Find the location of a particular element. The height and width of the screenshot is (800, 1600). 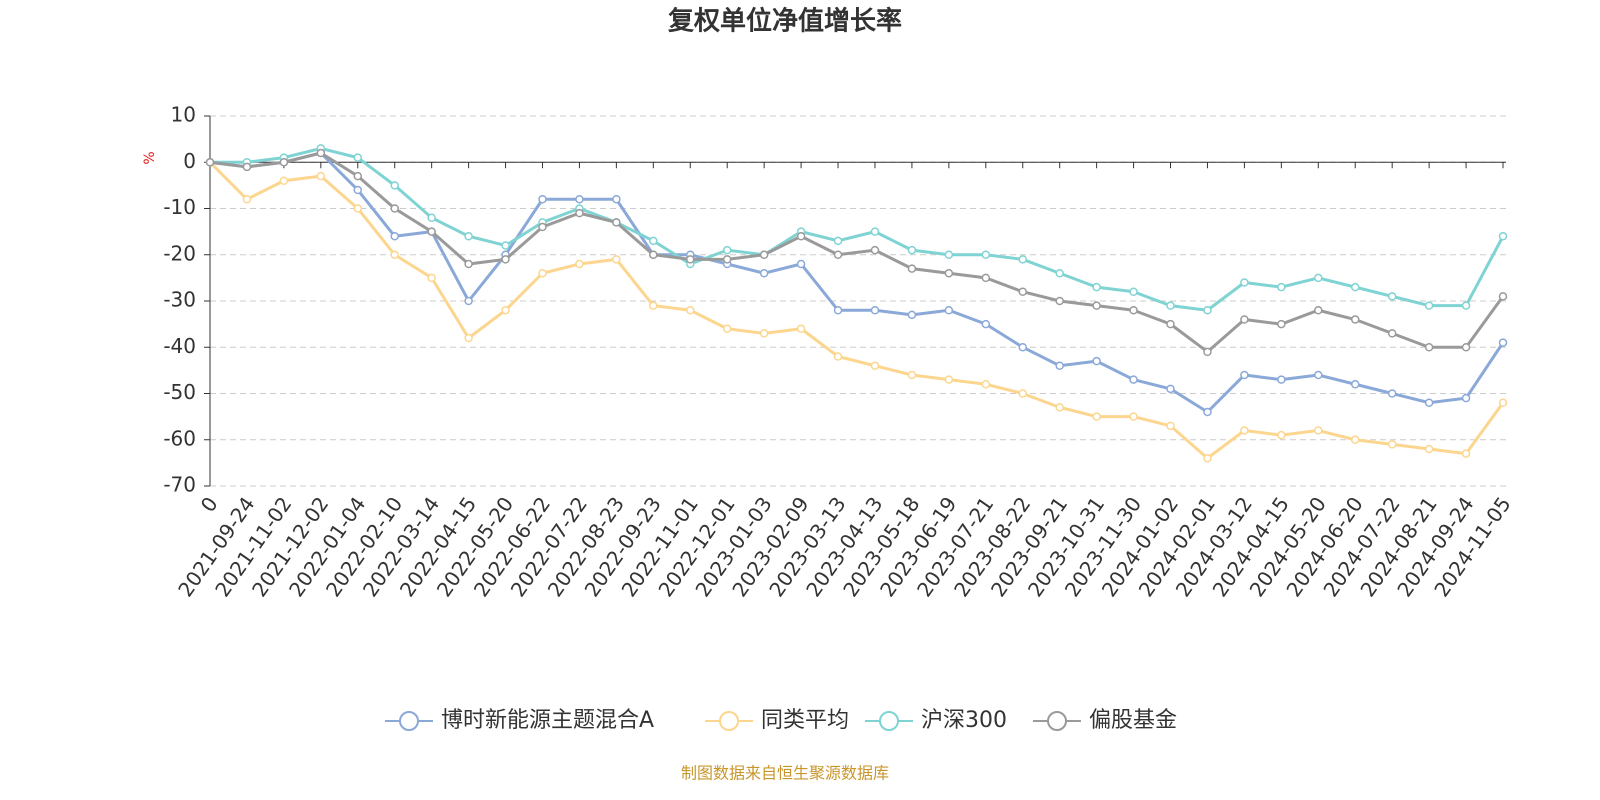

y-tick-label: -50 is located at coordinates (179, 392).